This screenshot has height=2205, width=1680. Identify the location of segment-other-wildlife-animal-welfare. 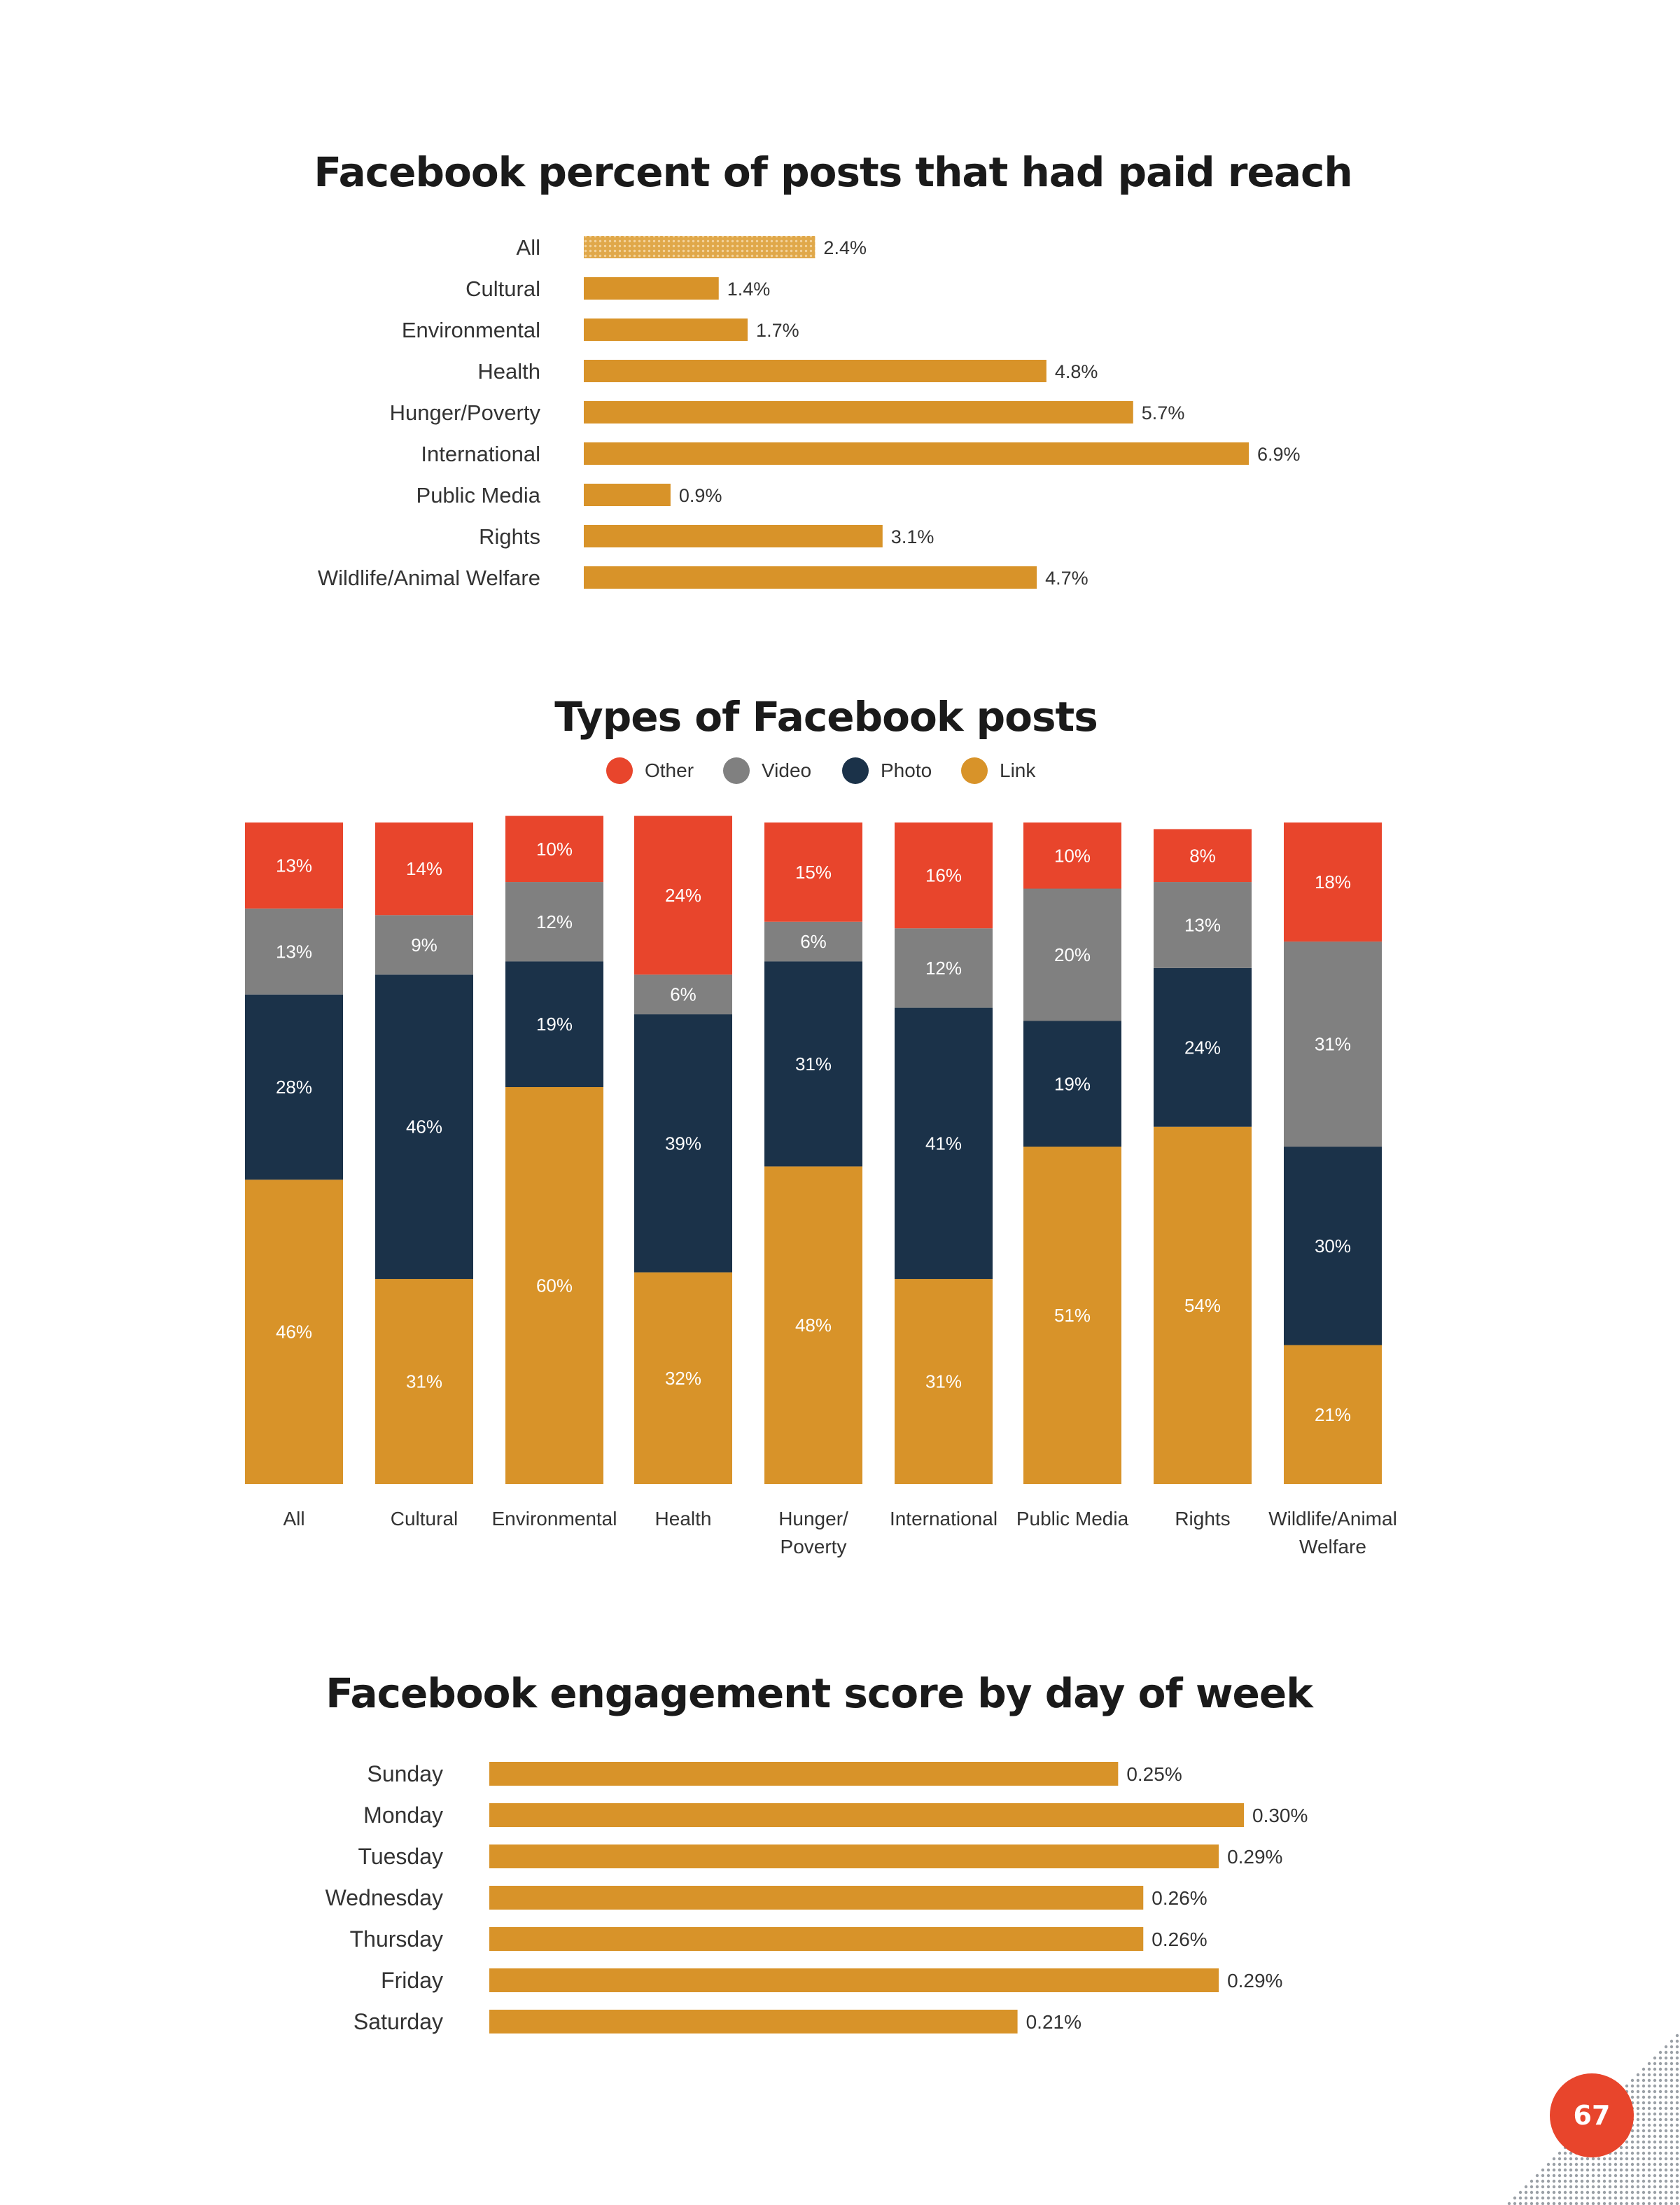
(1333, 882).